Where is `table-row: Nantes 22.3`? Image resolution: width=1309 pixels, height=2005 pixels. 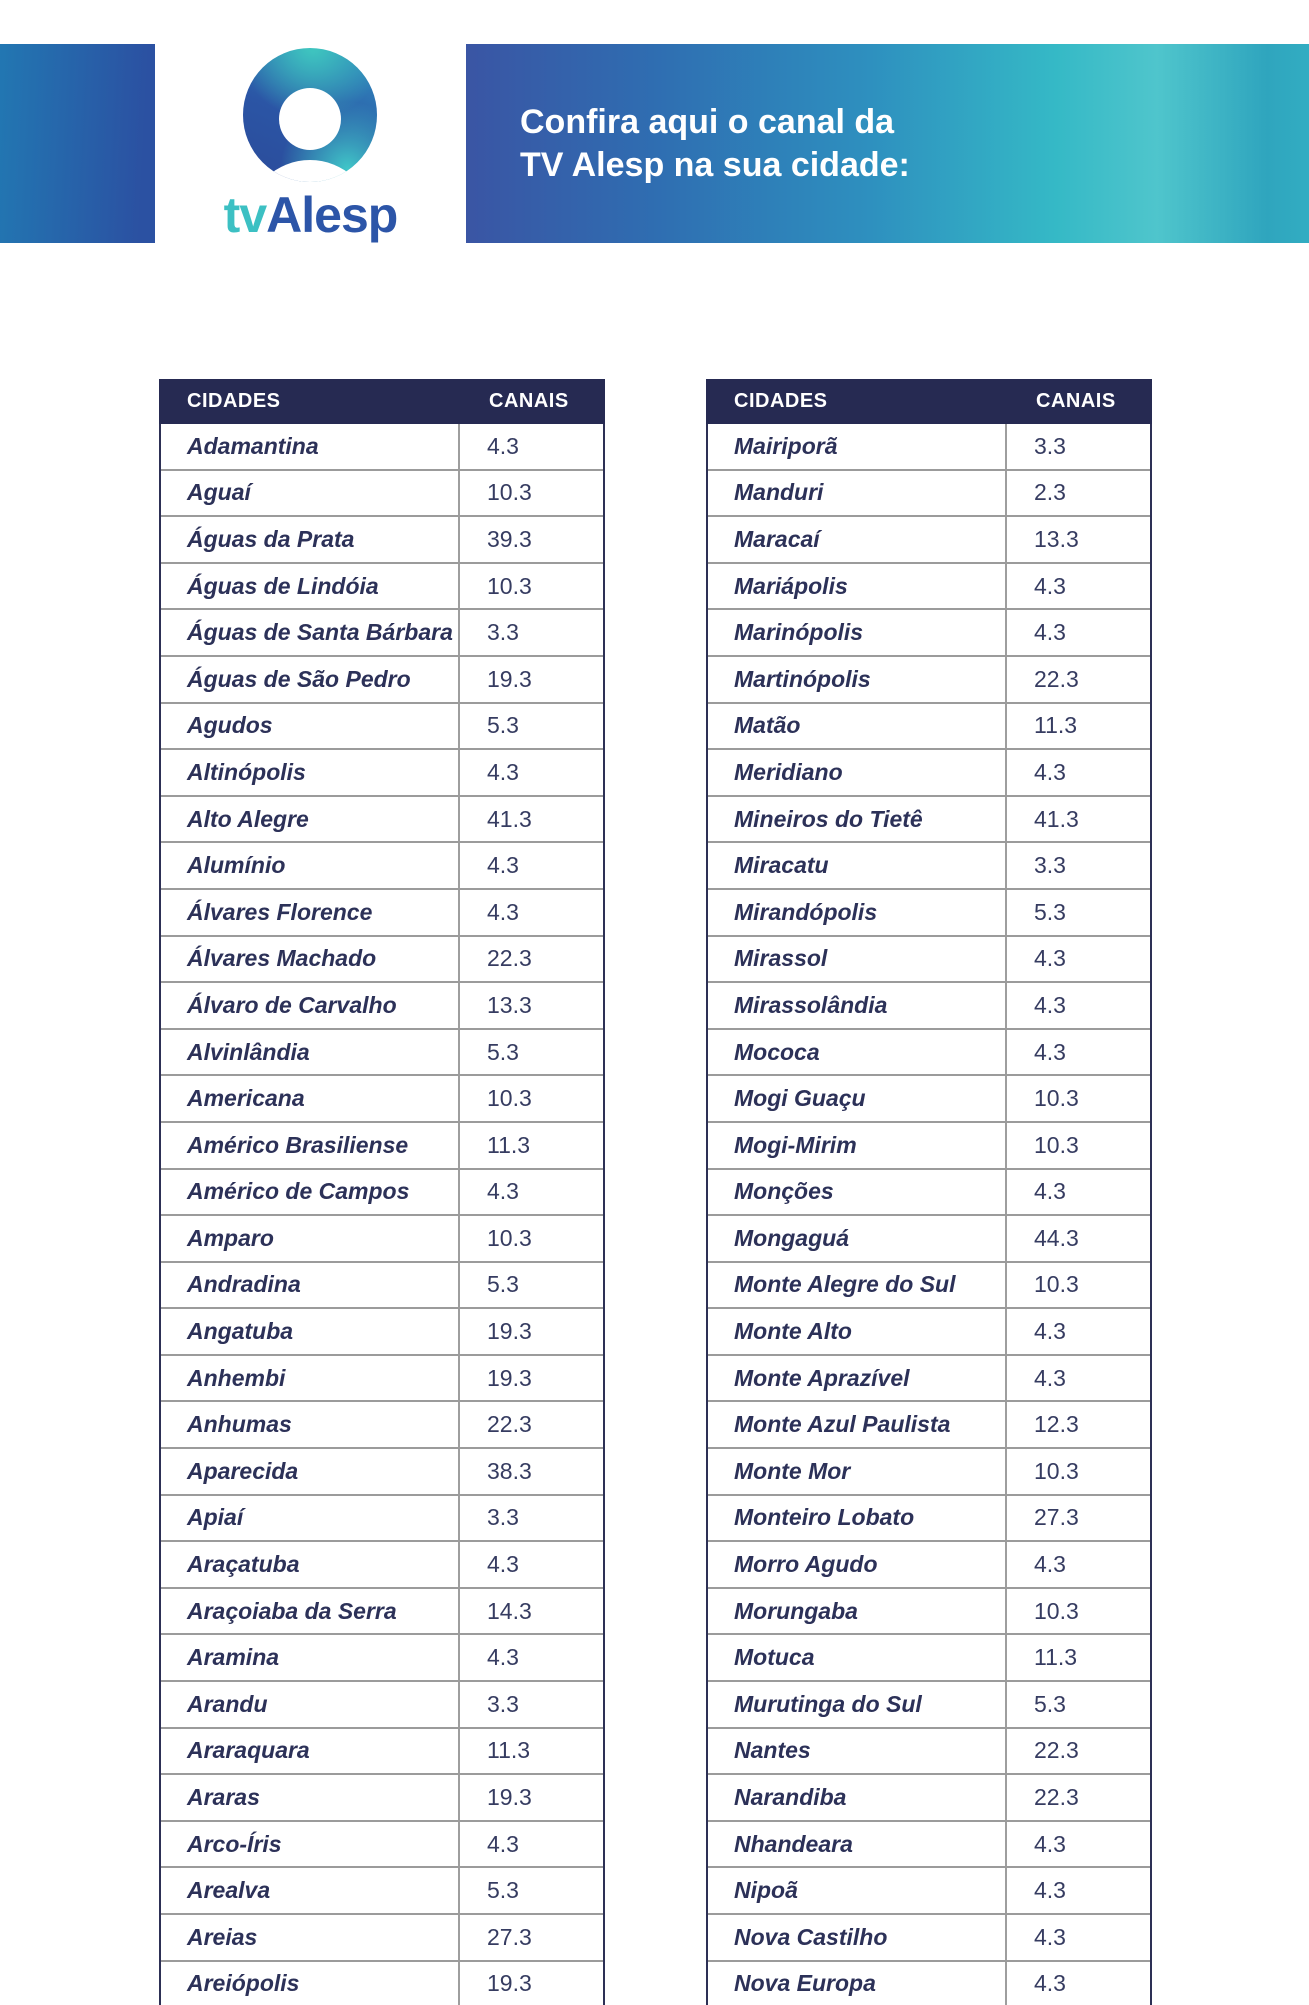
table-row: Nantes 22.3 is located at coordinates (929, 1752).